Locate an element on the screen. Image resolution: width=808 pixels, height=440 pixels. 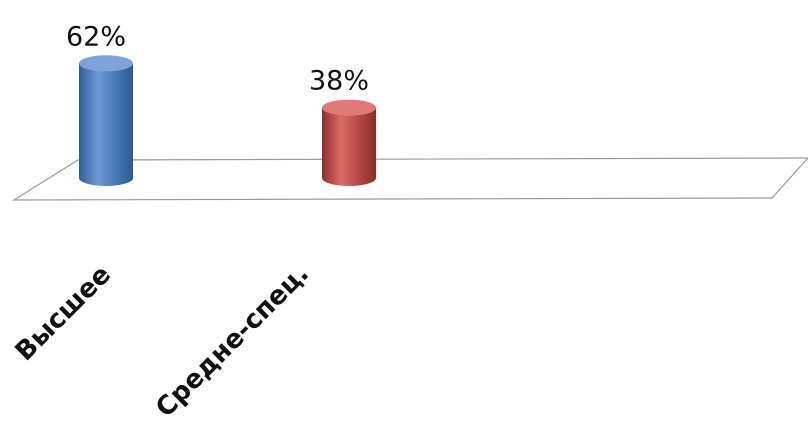
data-label-1: 38% is located at coordinates (339, 81).